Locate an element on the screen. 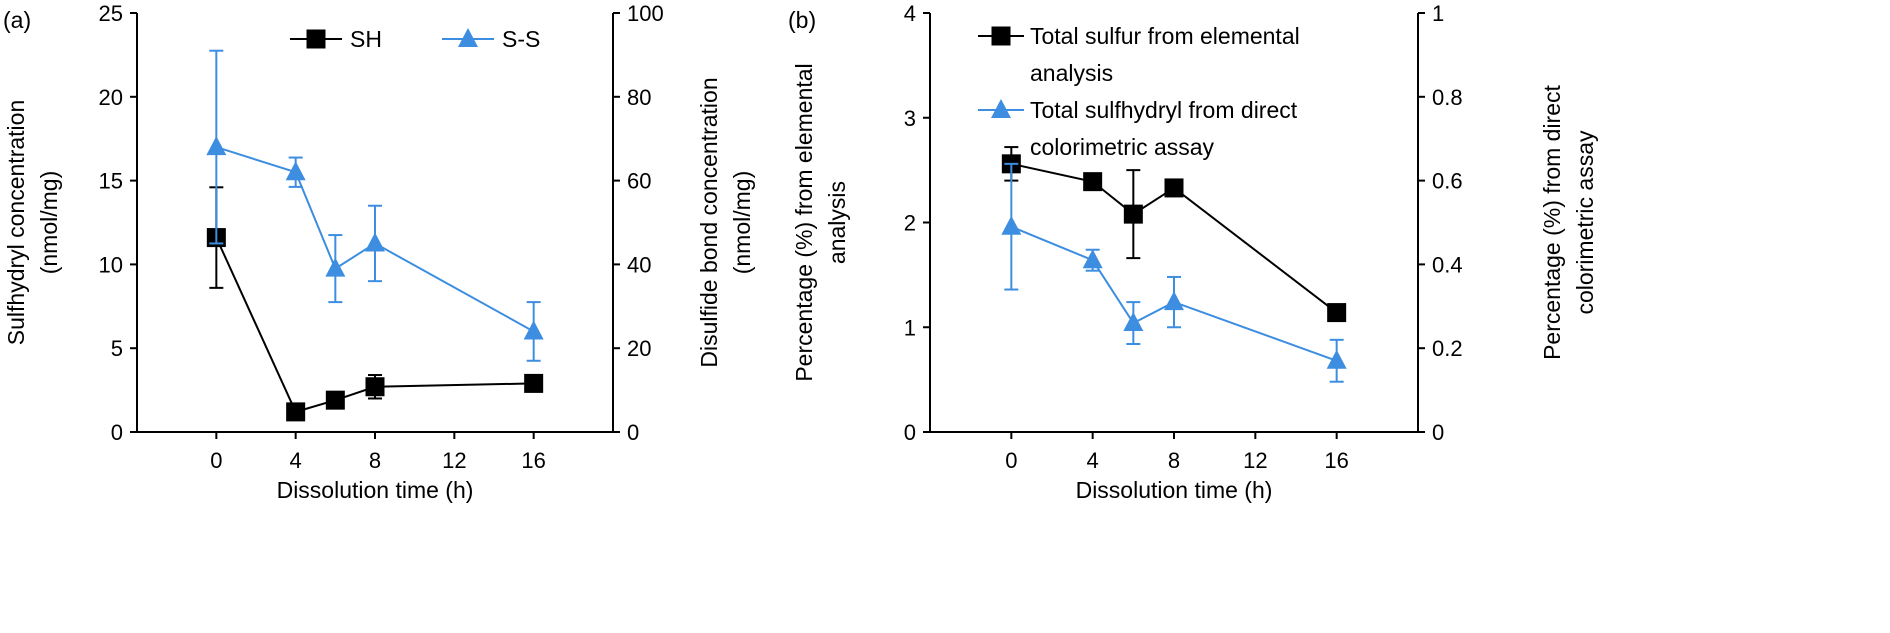 Image resolution: width=1890 pixels, height=633 pixels. legend-label: Total sulfur from elemental is located at coordinates (1165, 36).